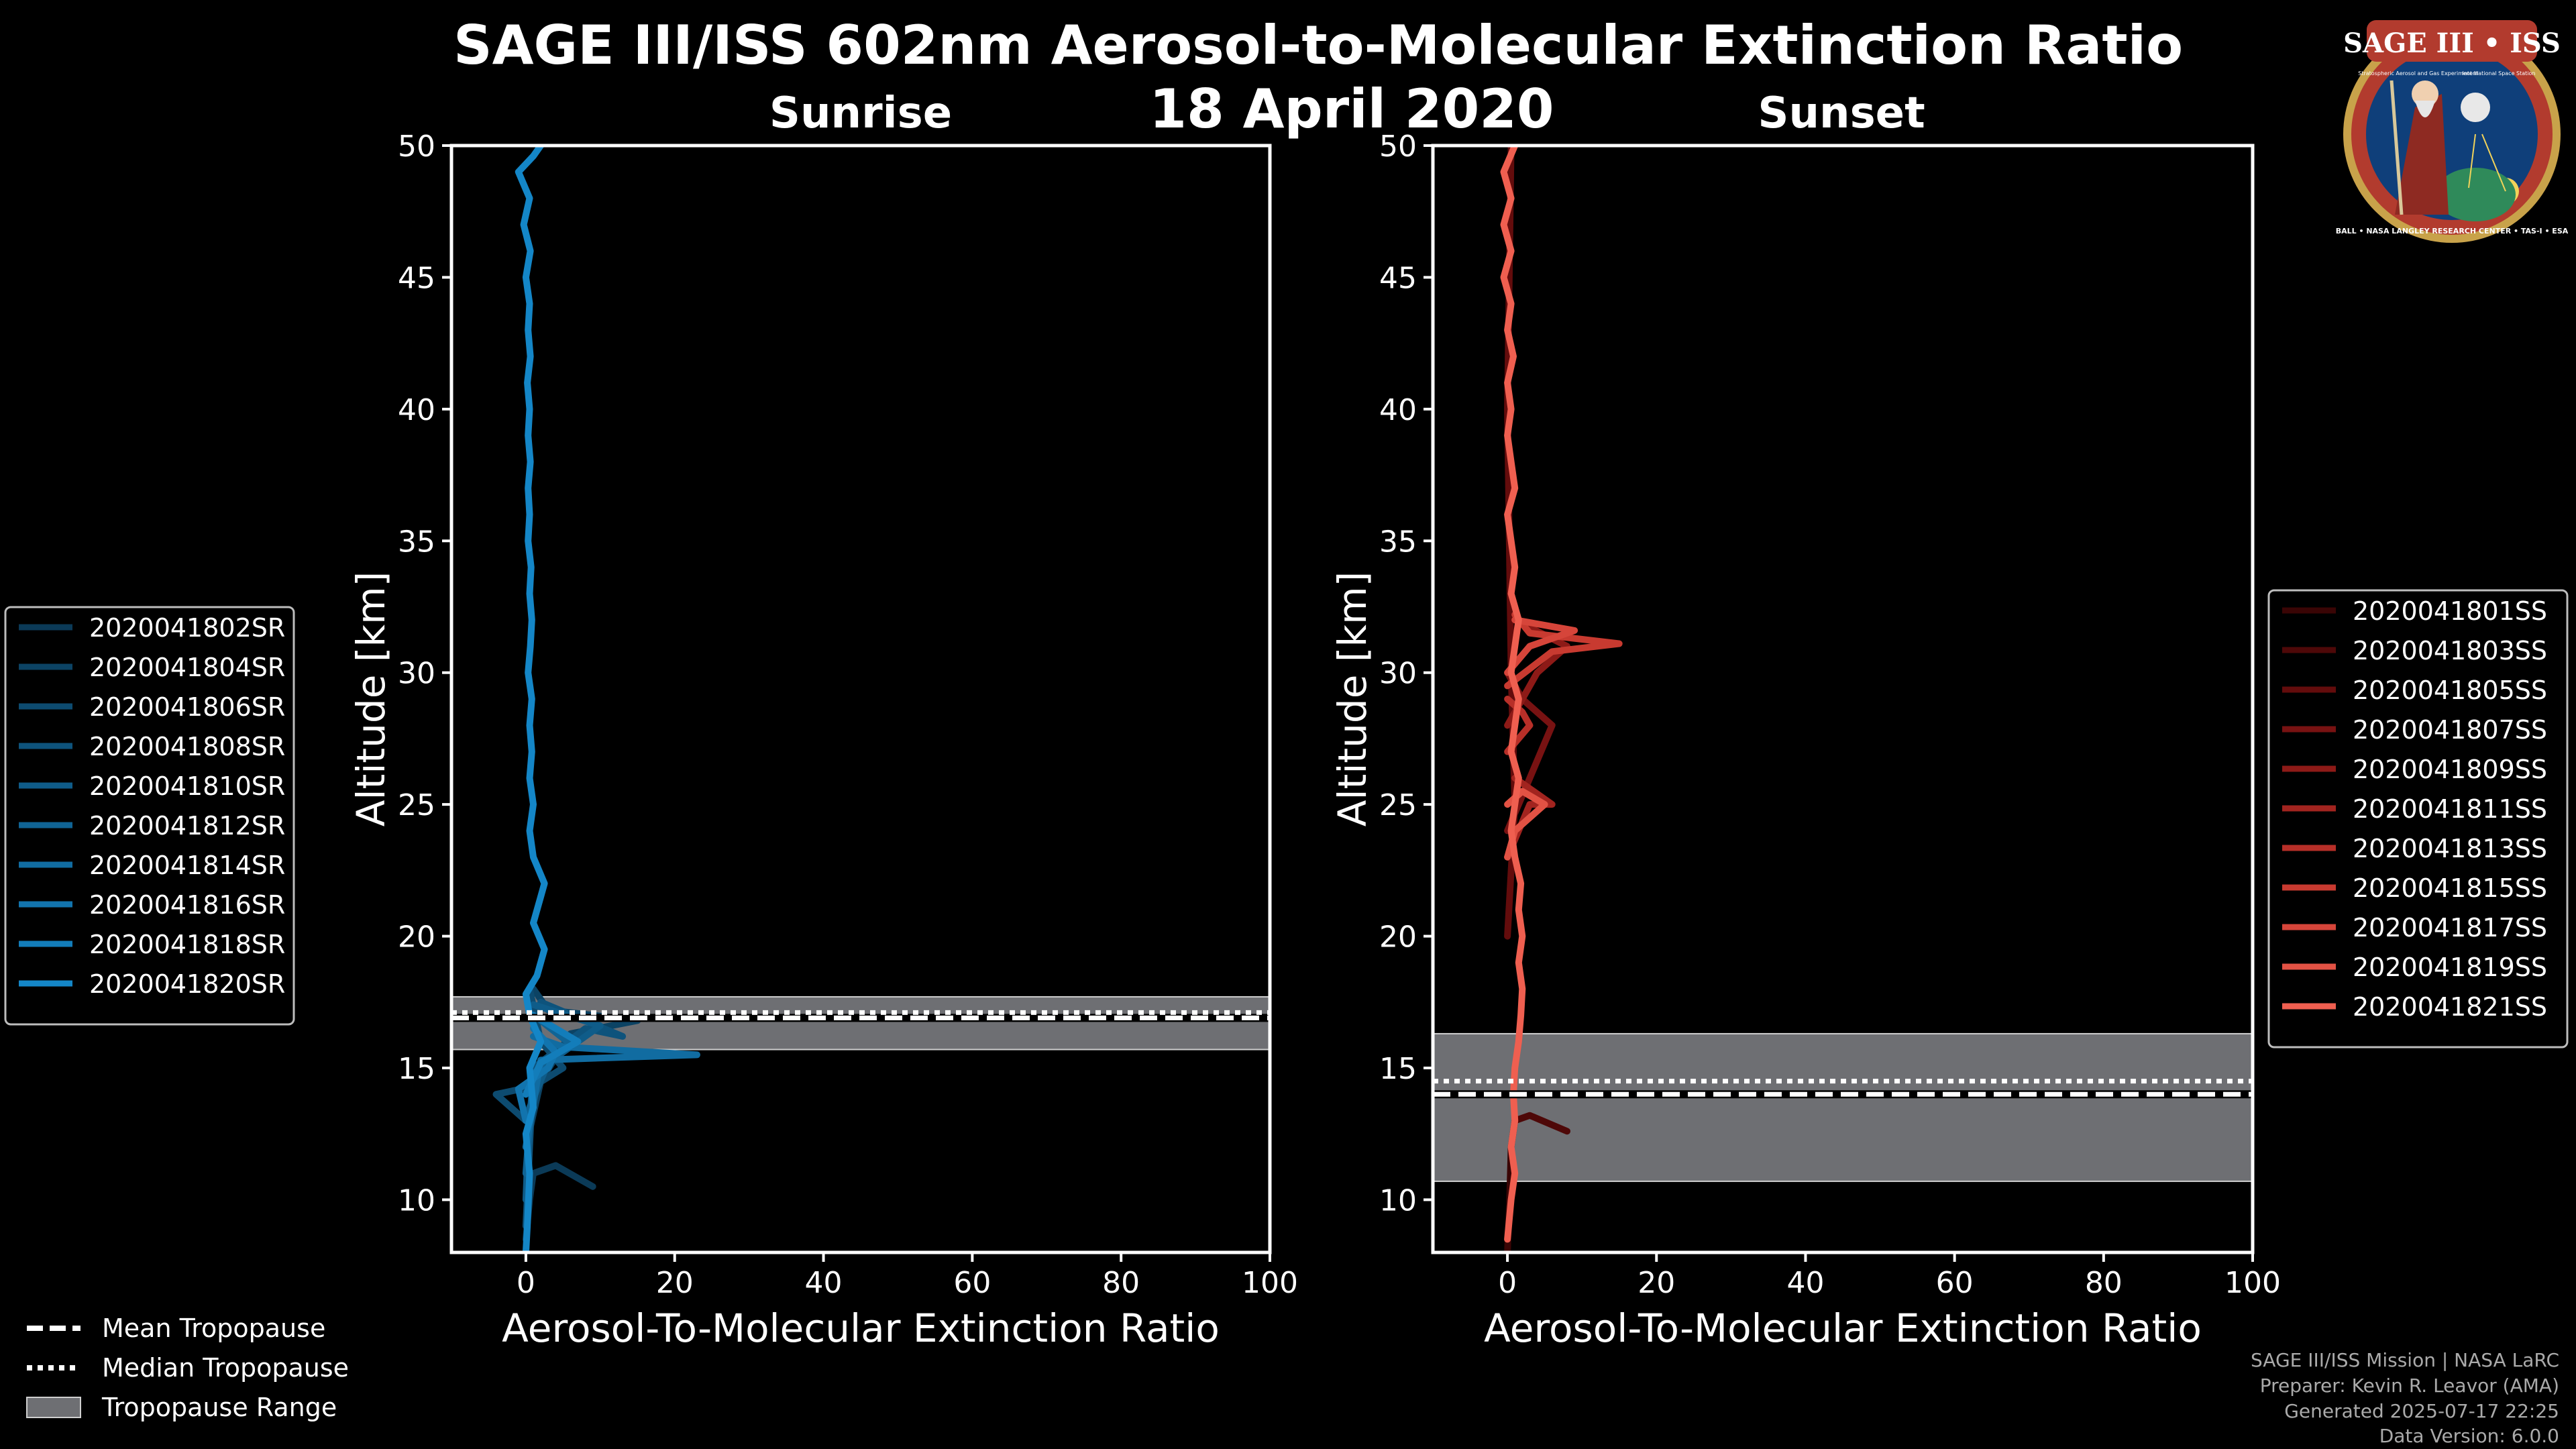 This screenshot has height=1449, width=2576. What do you see at coordinates (2421, 1411) in the screenshot?
I see `footer-line: Generated 2025-07-17 22:25` at bounding box center [2421, 1411].